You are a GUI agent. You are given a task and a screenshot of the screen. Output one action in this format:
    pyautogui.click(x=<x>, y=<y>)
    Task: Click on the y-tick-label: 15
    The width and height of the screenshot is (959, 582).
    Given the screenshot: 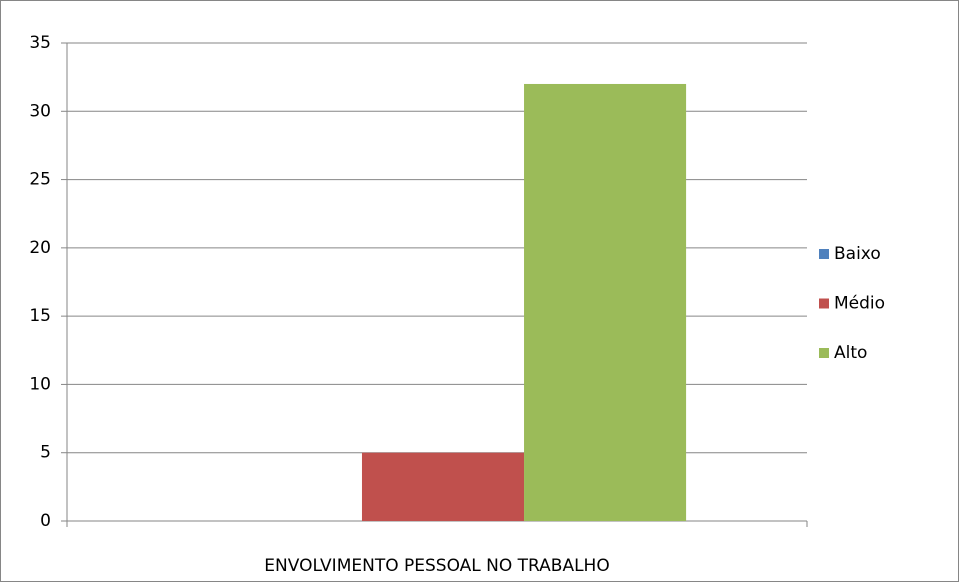 What is the action you would take?
    pyautogui.click(x=40, y=316)
    